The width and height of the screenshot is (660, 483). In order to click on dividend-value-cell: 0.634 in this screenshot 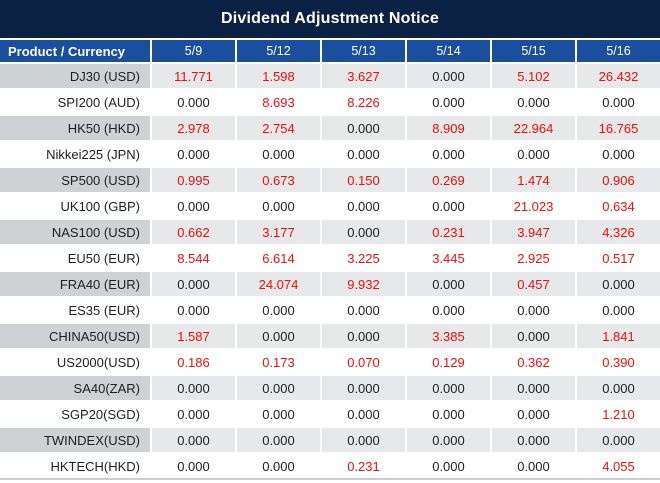, I will do `click(618, 206)`.